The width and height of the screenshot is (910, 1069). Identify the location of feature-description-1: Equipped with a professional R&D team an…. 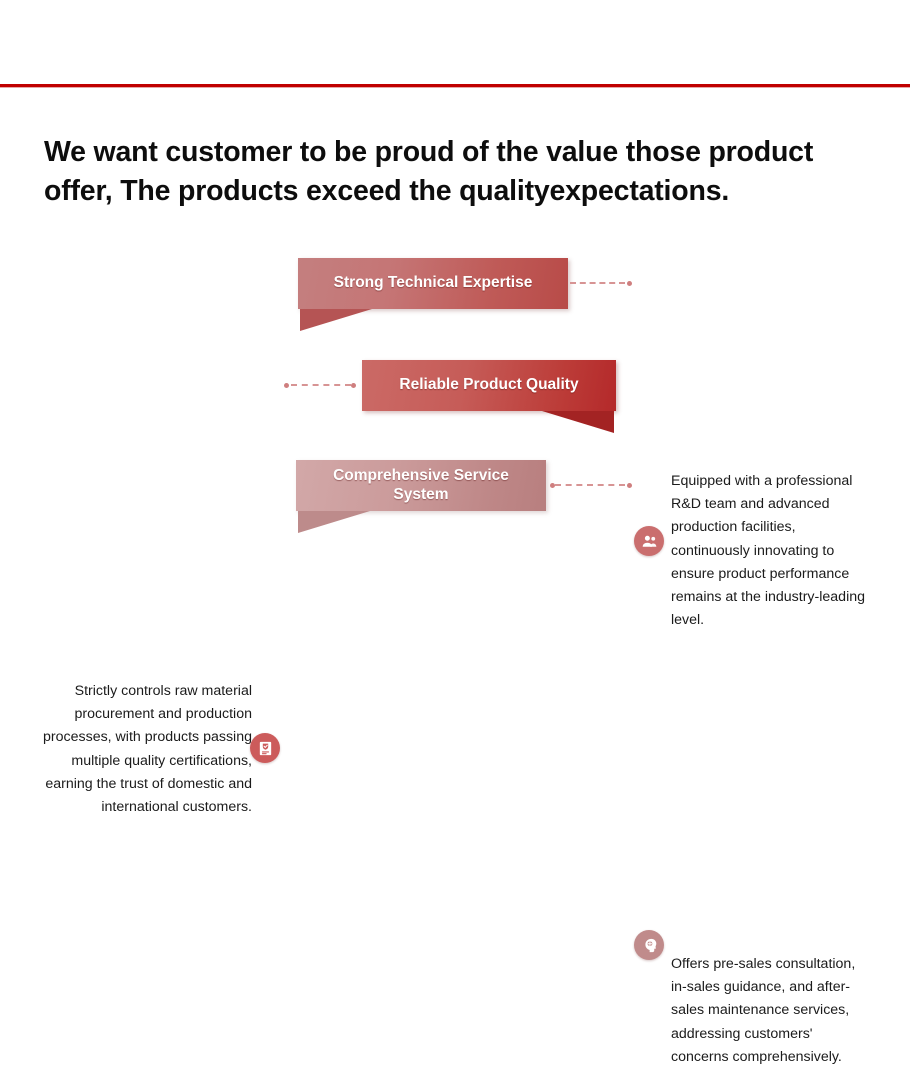
(768, 551).